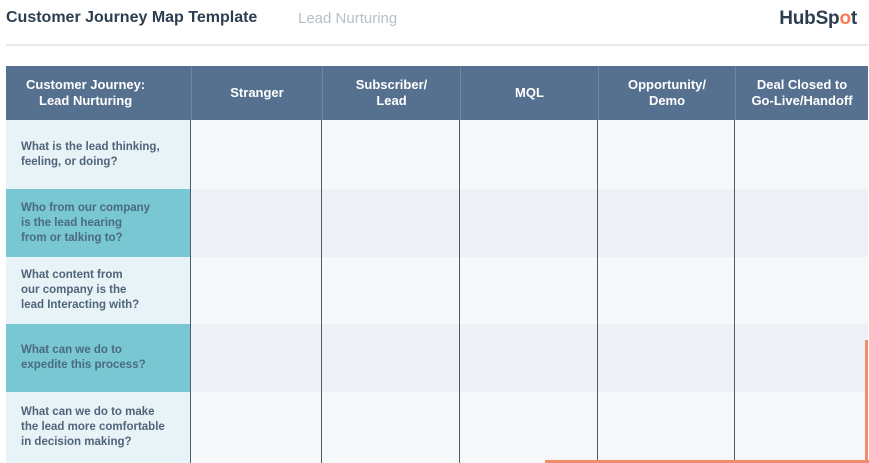  I want to click on column-header-subscriber-lead: Subscriber/Lead, so click(391, 93).